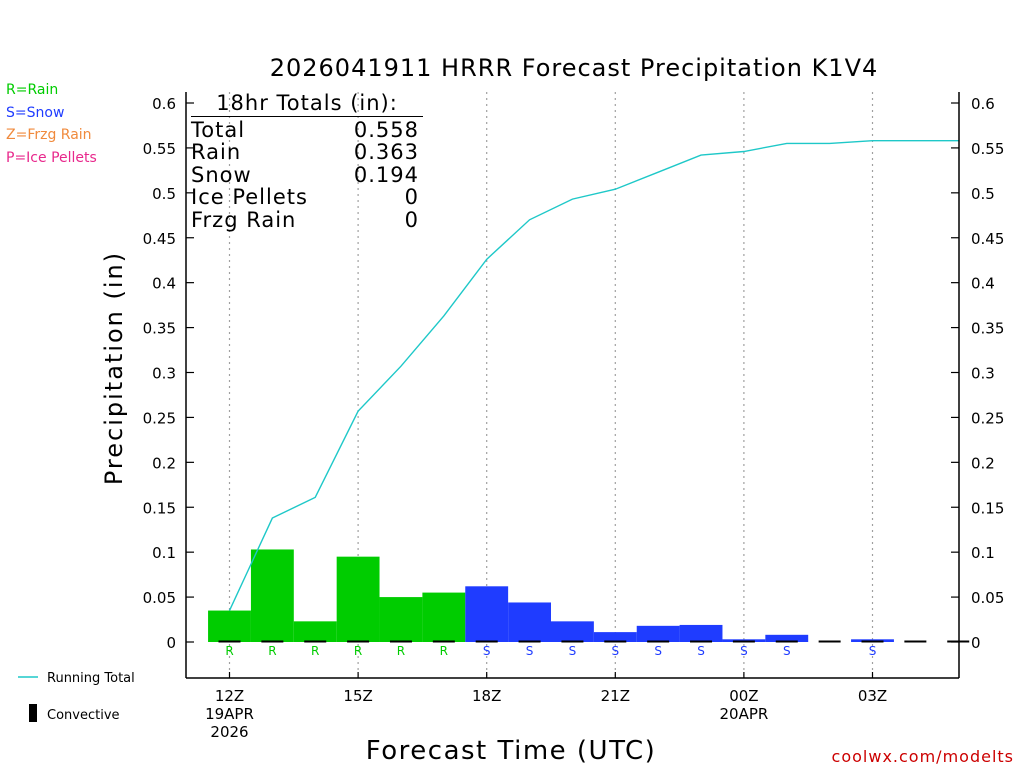  I want to click on x-axis-label: Forecast Time (UTC), so click(511, 751).